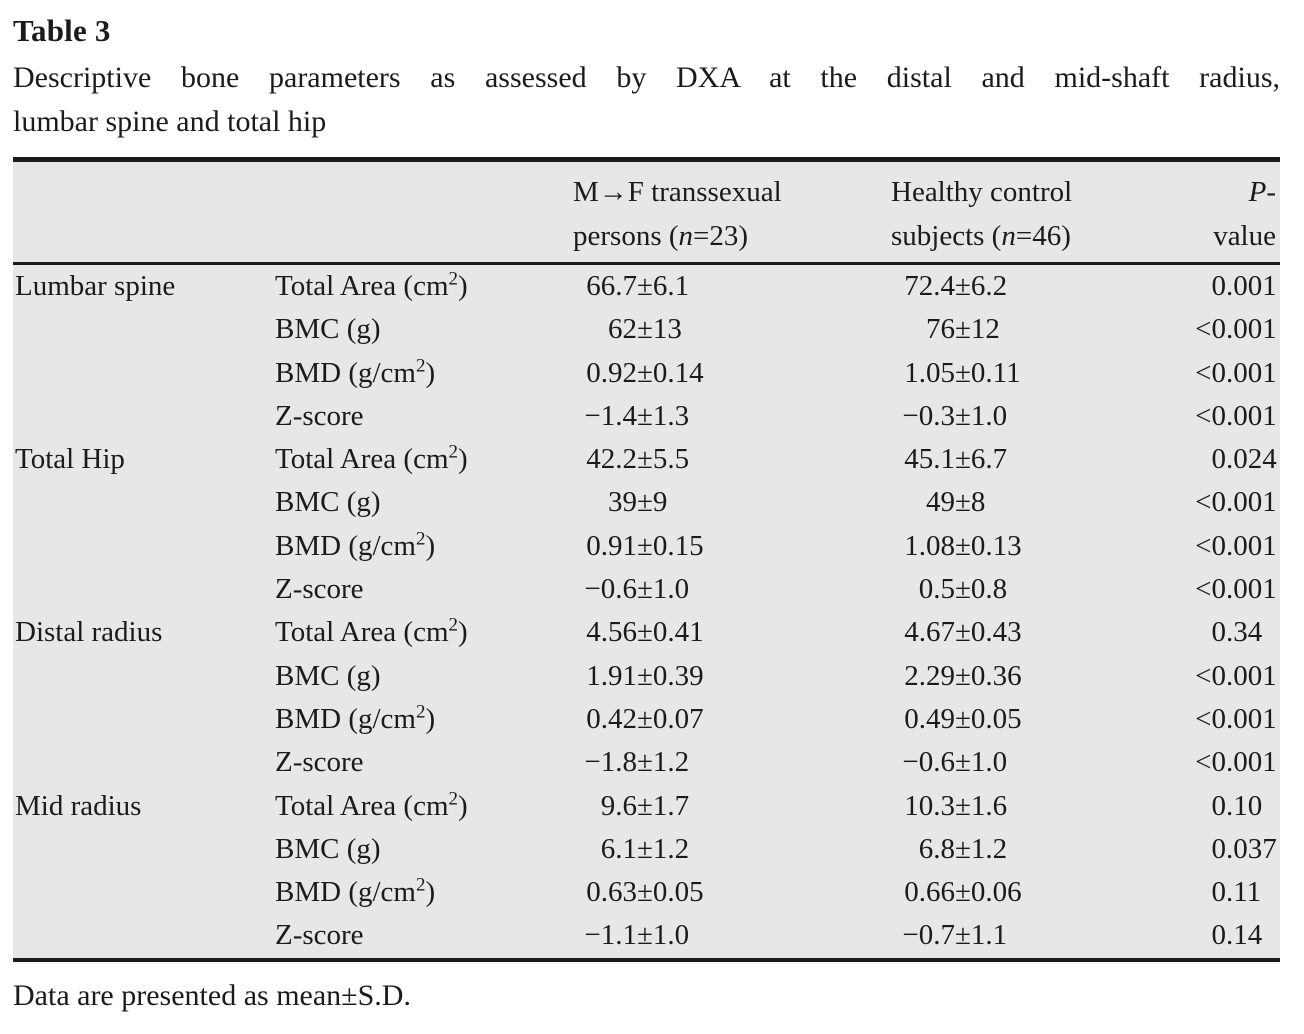 The image size is (1304, 1034). What do you see at coordinates (611, 632) in the screenshot?
I see `value-before-plusminus: 4.56` at bounding box center [611, 632].